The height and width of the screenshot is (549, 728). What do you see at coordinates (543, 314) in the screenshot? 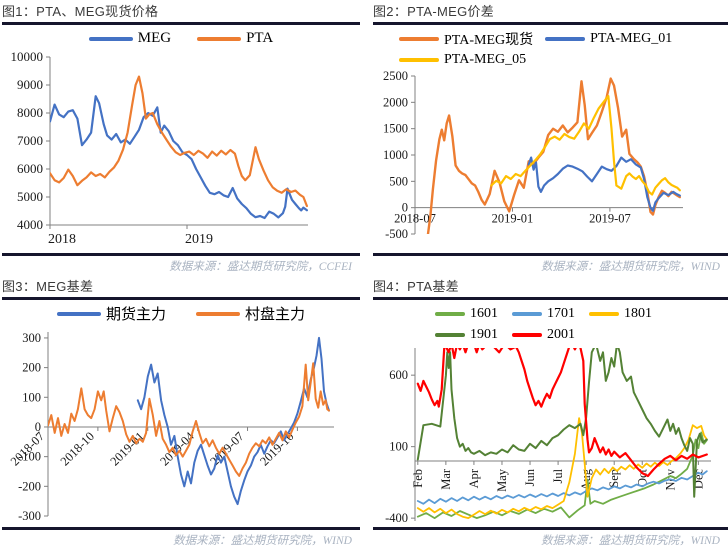
I see `legend-item: 1701` at bounding box center [543, 314].